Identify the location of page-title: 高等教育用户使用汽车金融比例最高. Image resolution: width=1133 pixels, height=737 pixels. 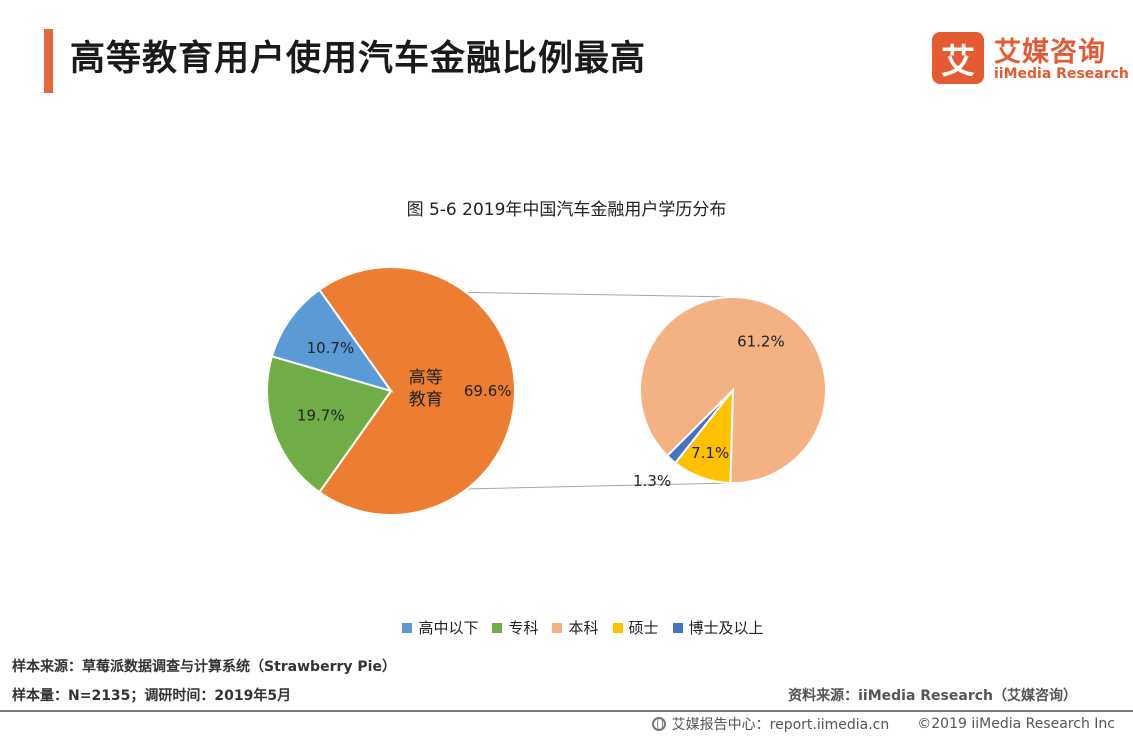
(358, 59).